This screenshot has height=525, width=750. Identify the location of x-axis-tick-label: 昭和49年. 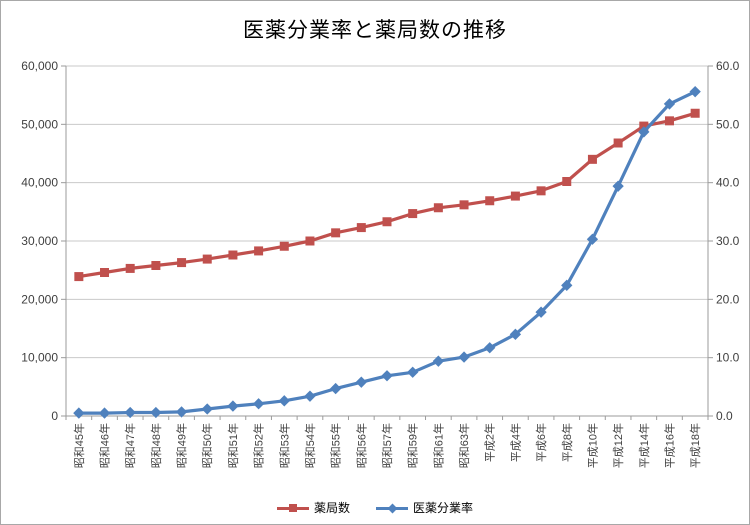
(182, 445).